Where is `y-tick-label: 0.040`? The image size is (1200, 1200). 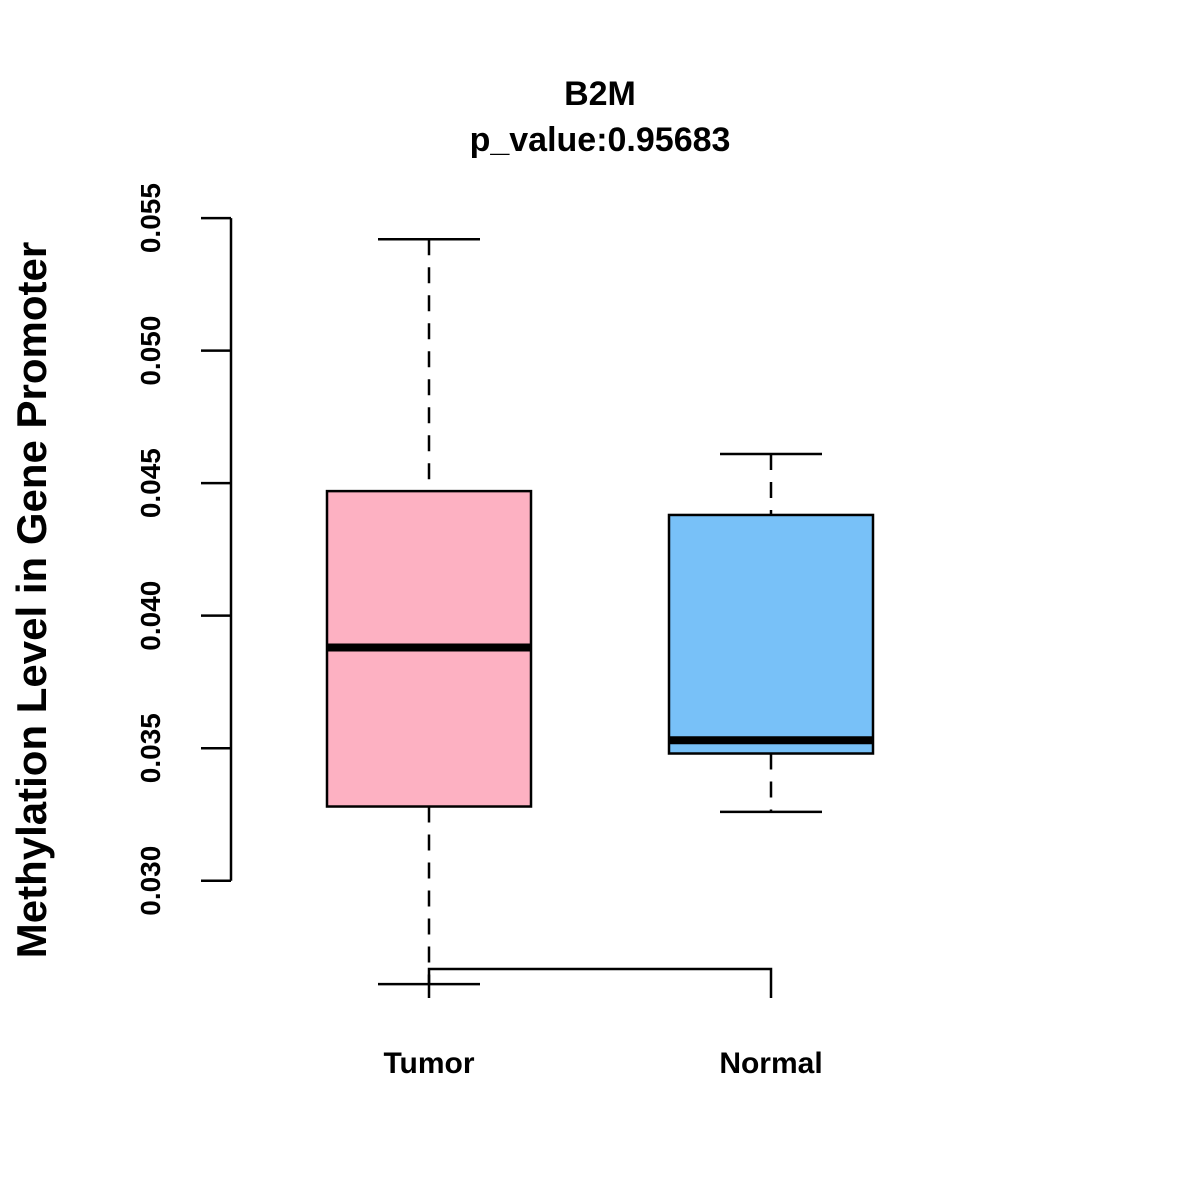
y-tick-label: 0.040 is located at coordinates (150, 616).